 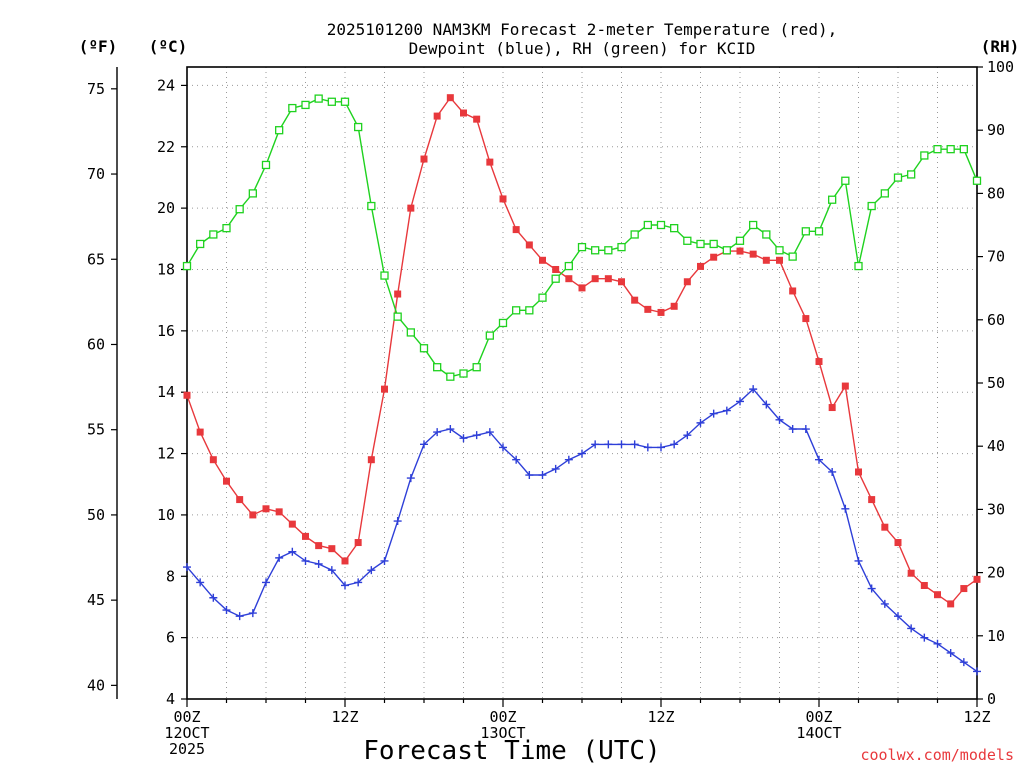 I want to click on rh-tick-label: 50, so click(x=996, y=383).